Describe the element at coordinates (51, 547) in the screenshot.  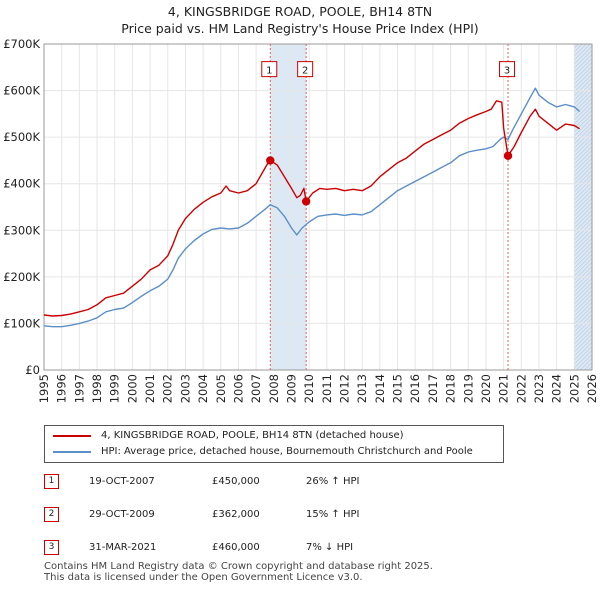
I see `transaction-number: 3` at that location.